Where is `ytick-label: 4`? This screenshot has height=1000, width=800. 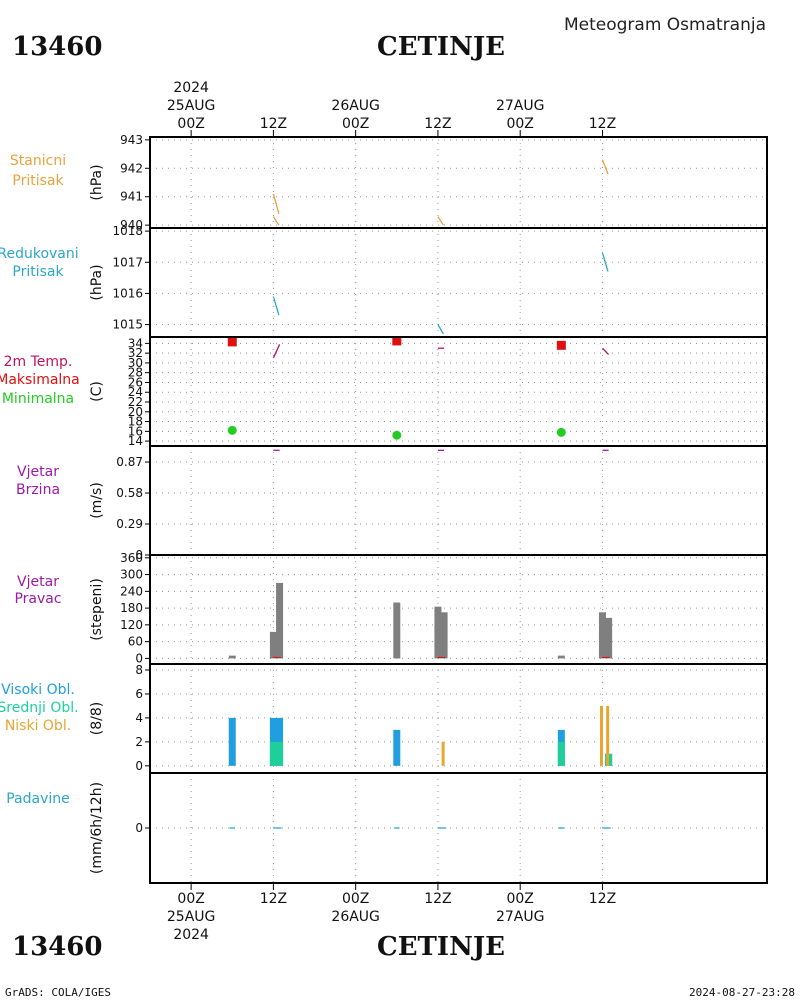
ytick-label: 4 is located at coordinates (139, 718).